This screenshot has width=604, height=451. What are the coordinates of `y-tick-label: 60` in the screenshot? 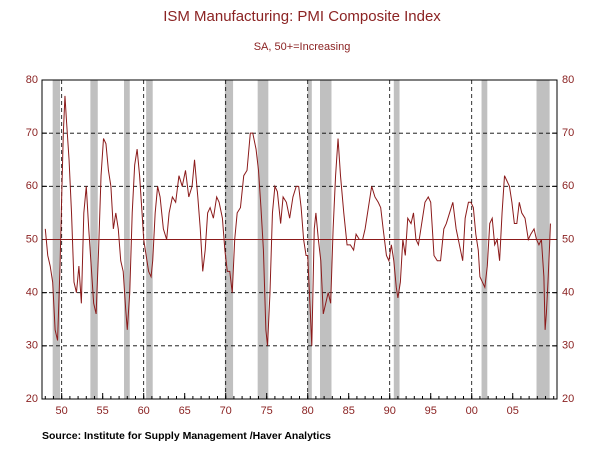 It's located at (32, 186).